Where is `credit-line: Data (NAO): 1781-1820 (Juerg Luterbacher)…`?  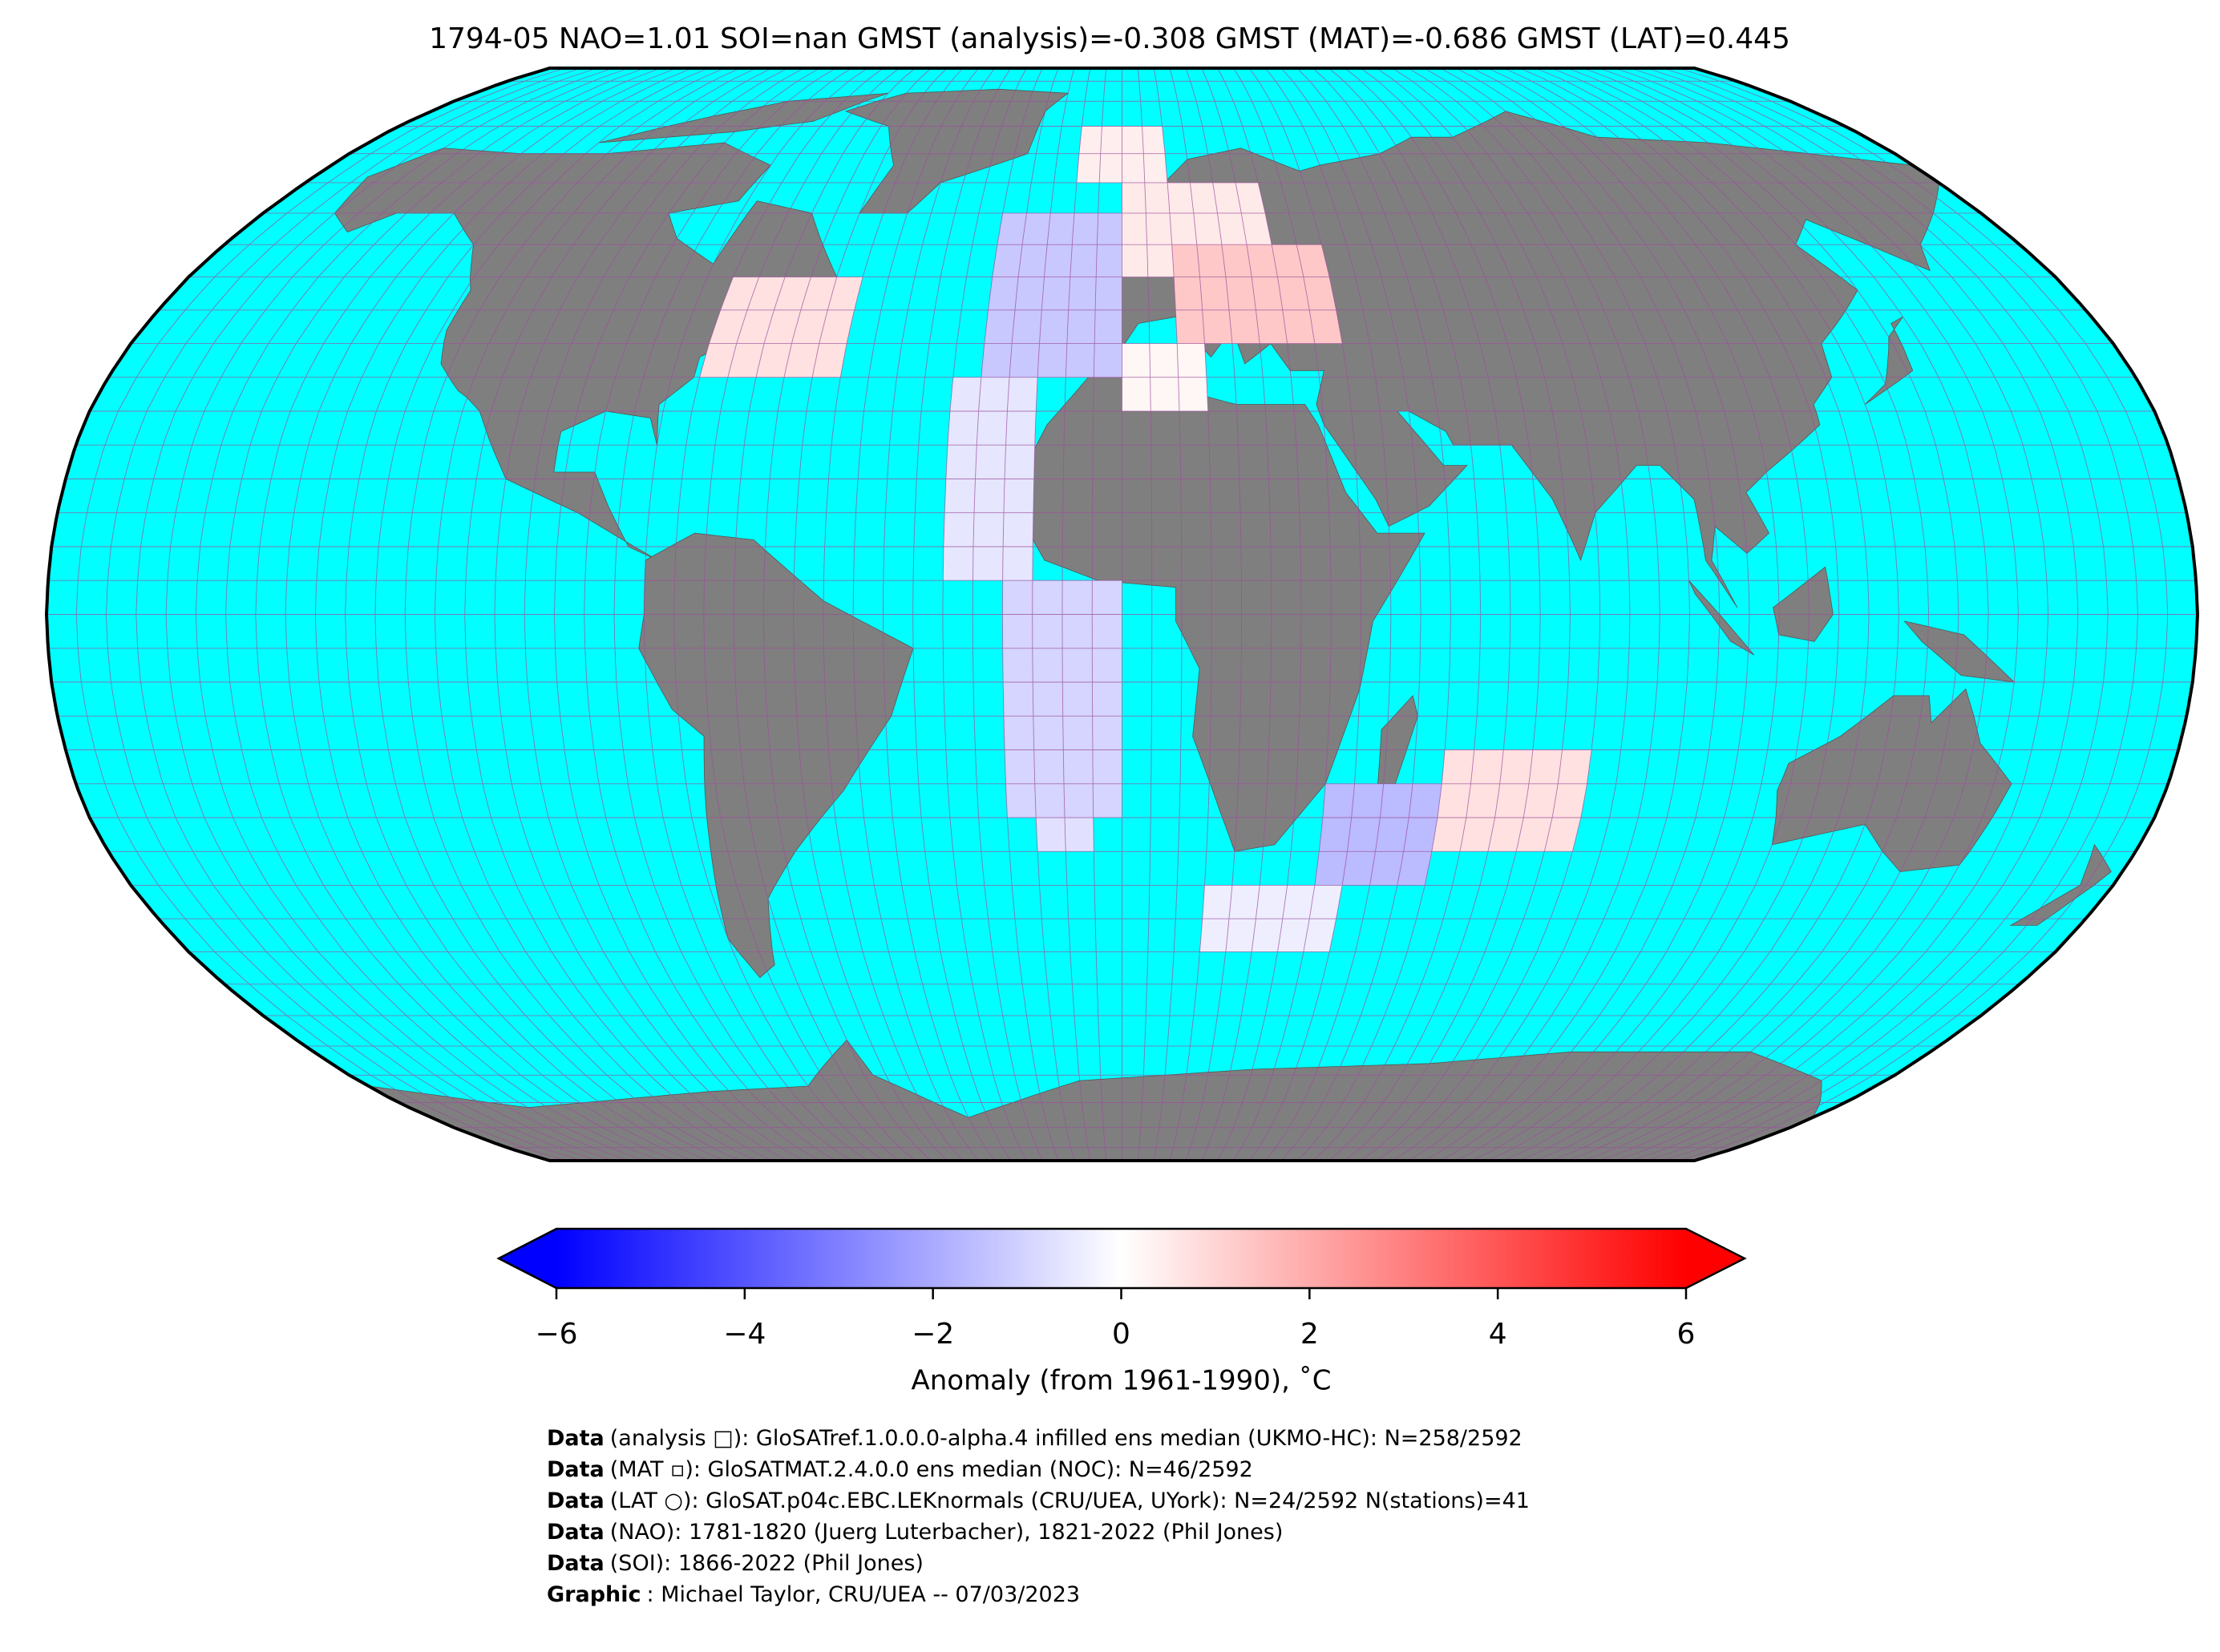 credit-line: Data (NAO): 1781-1820 (Juerg Luterbacher)… is located at coordinates (915, 1532).